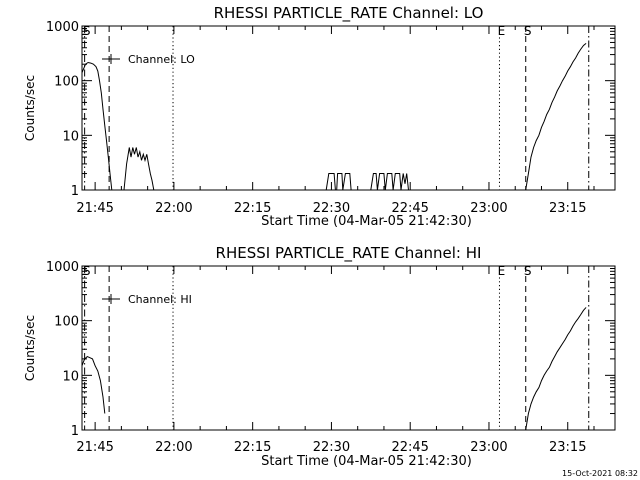  Describe the element at coordinates (349, 13) in the screenshot. I see `chart-title: RHESSI PARTICLE_RATE Channel: LO` at that location.